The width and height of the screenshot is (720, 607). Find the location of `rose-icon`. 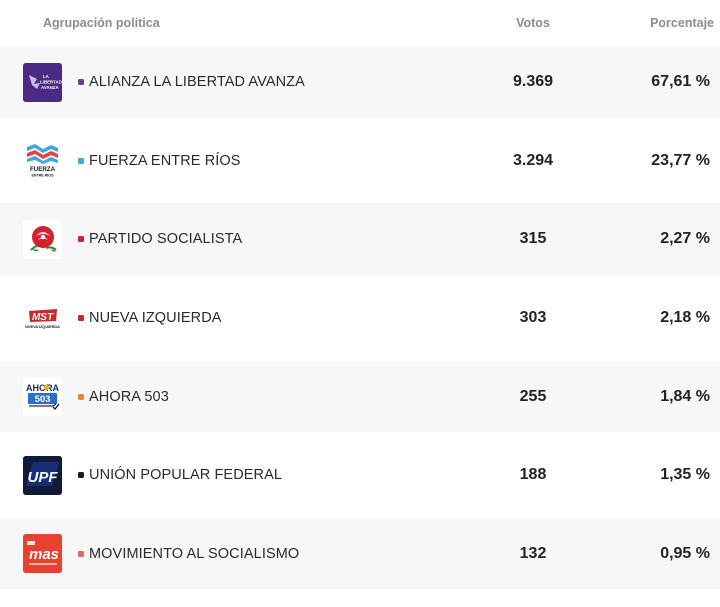

rose-icon is located at coordinates (42, 239).